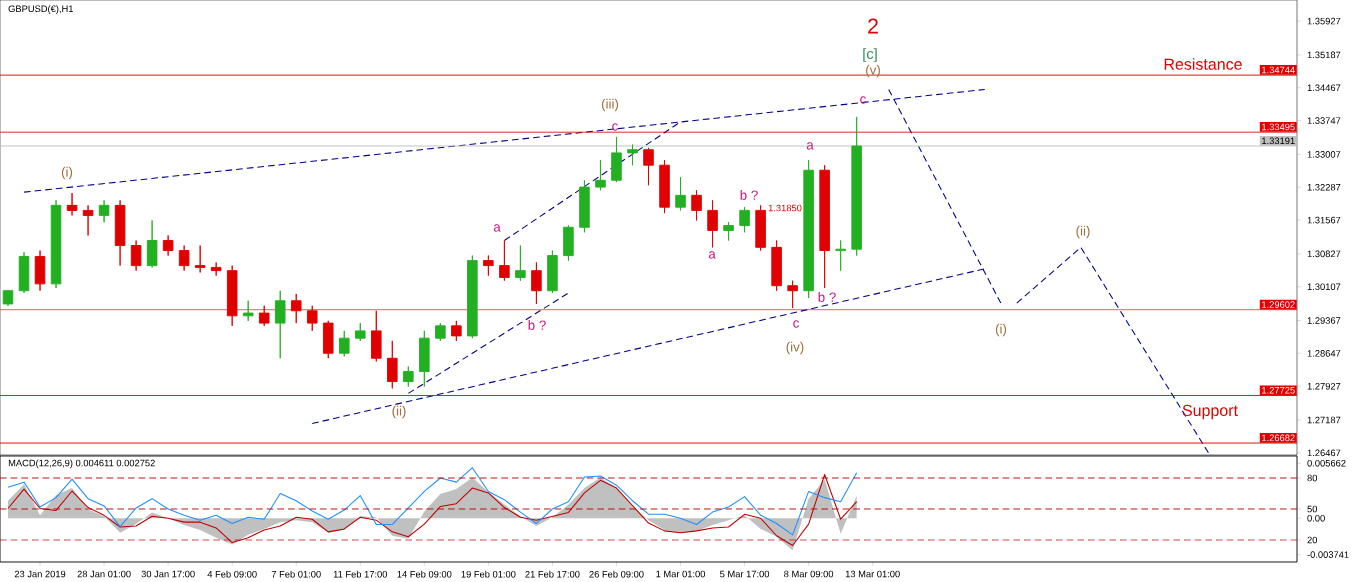 The height and width of the screenshot is (582, 1362). I want to click on annotation: 2, so click(873, 26).